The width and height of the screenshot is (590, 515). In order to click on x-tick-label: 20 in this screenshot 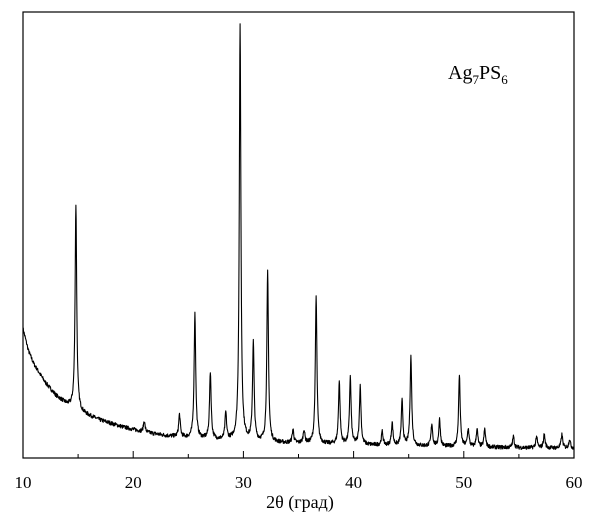, I will do `click(133, 482)`.